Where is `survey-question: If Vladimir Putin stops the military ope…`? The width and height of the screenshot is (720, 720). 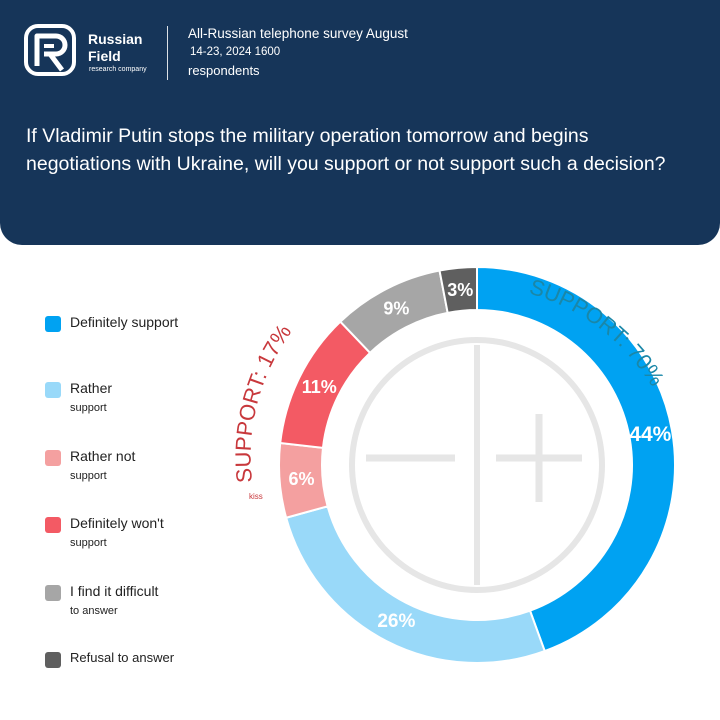
survey-question: If Vladimir Putin stops the military ope… is located at coordinates (346, 150).